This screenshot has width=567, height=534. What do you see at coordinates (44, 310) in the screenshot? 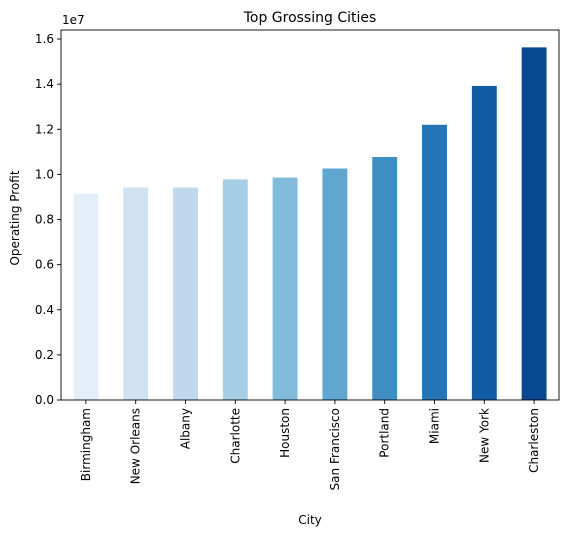
I see `y-tick-label: 0.4` at bounding box center [44, 310].